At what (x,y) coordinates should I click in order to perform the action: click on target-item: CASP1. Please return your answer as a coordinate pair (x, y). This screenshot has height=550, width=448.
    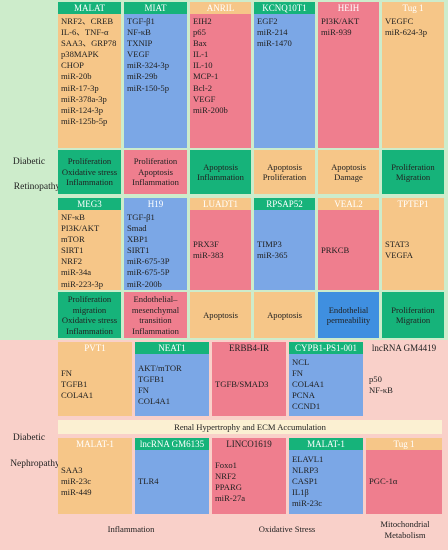
    Looking at the image, I should click on (305, 481).